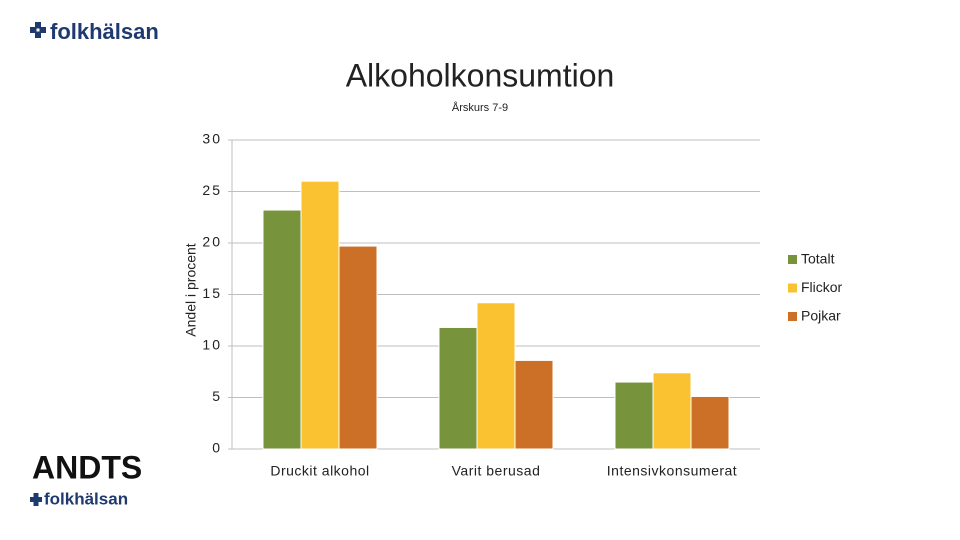  What do you see at coordinates (822, 287) in the screenshot?
I see `legend-label: Flickor` at bounding box center [822, 287].